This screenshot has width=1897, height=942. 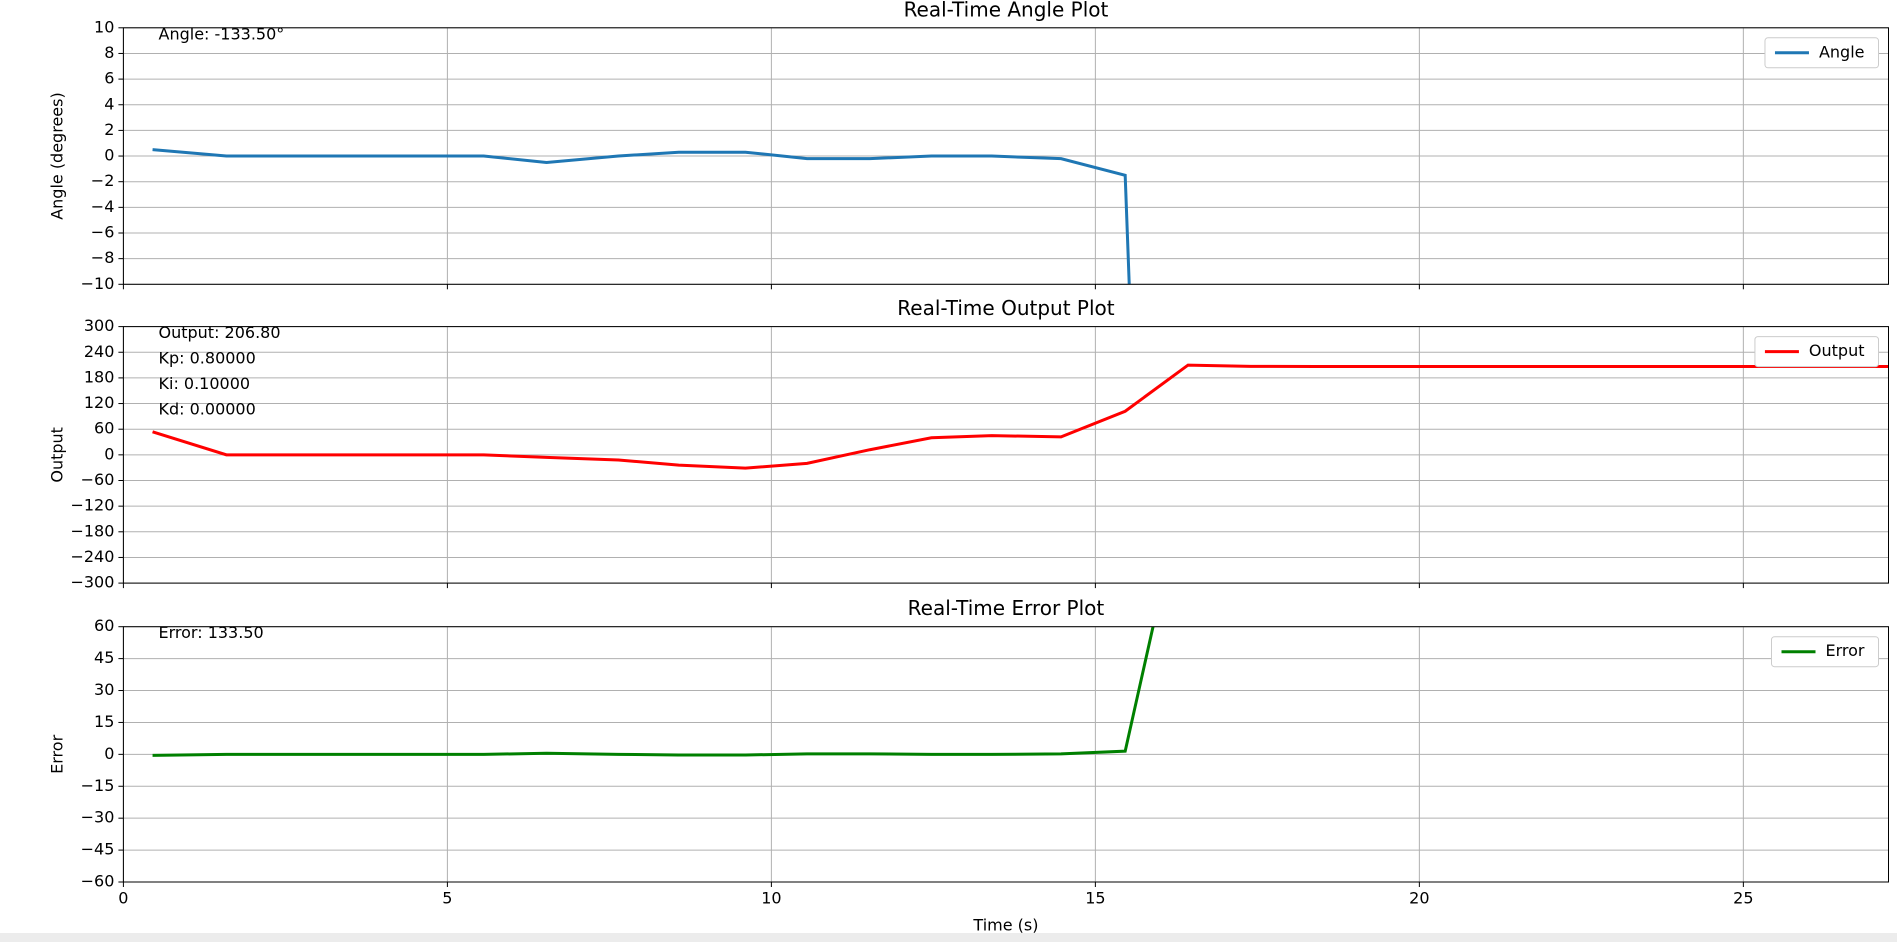 I want to click on legend: Error, so click(x=1825, y=652).